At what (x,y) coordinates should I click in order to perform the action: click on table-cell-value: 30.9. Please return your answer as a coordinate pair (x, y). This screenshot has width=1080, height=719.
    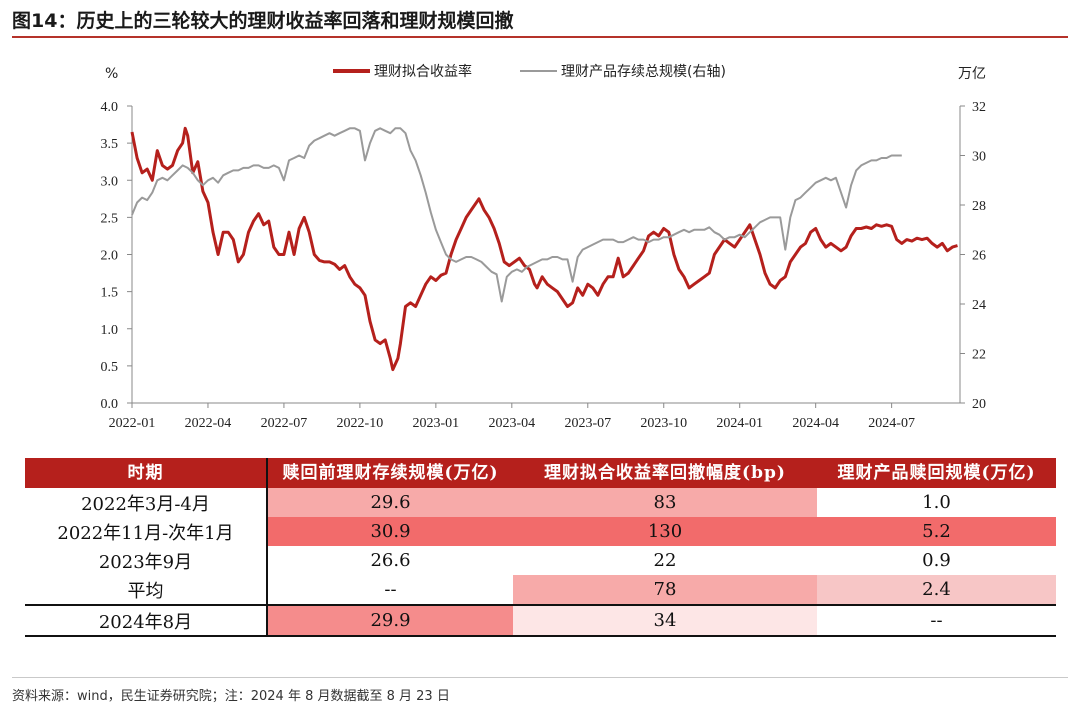
    Looking at the image, I should click on (390, 531).